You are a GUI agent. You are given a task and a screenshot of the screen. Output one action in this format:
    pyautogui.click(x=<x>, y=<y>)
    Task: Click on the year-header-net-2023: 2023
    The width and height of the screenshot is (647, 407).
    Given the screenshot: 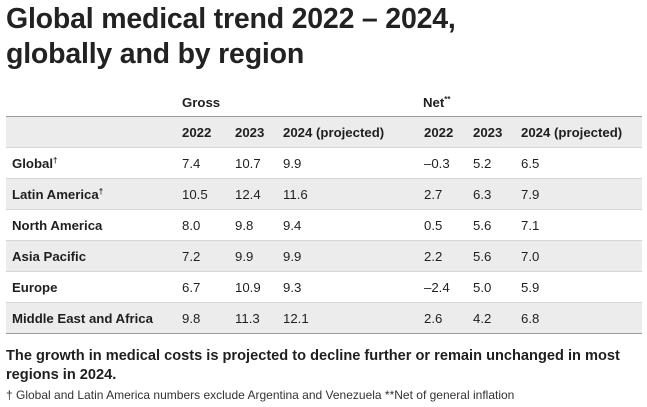 What is the action you would take?
    pyautogui.click(x=491, y=132)
    